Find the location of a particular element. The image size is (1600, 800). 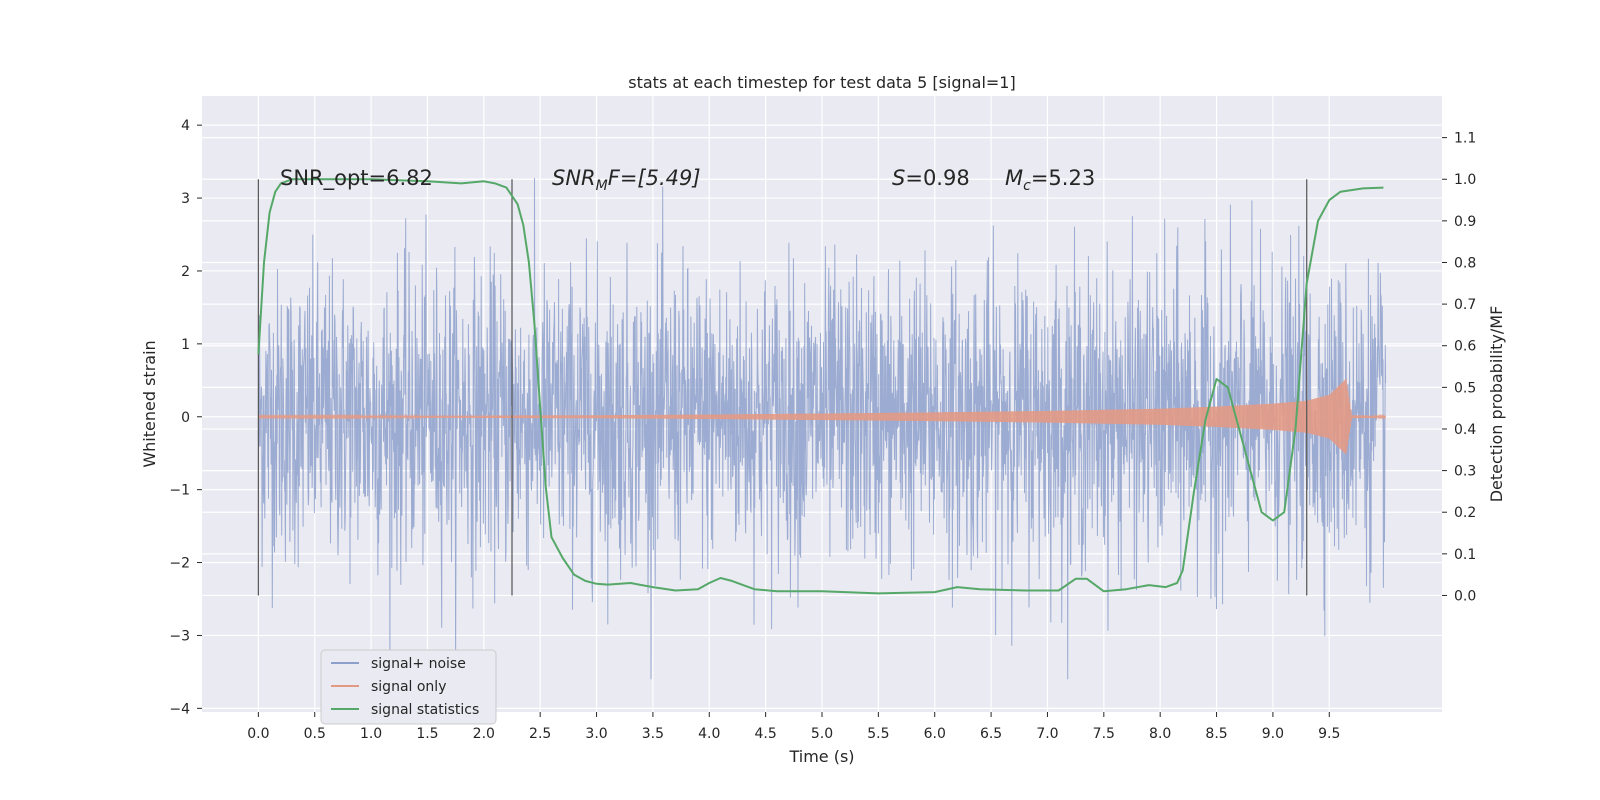

x-tick-label-9: 4.5 is located at coordinates (766, 734).